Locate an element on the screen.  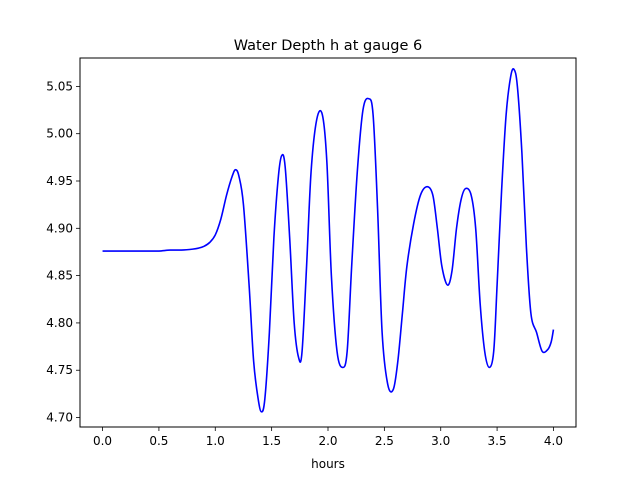
x-tick-label: 2.0 is located at coordinates (327, 441).